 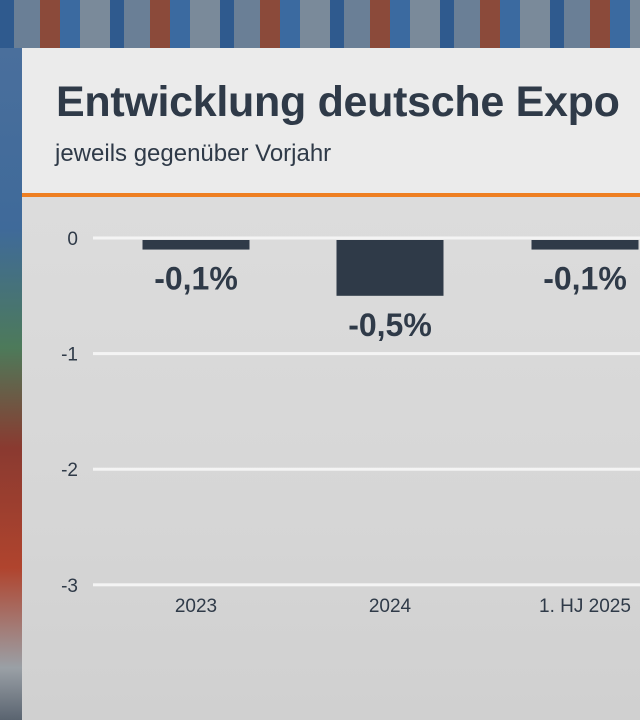 I want to click on data-label: -0,5%, so click(x=390, y=325).